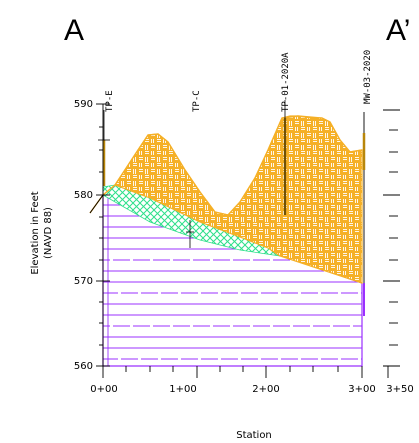 The height and width of the screenshot is (443, 419). I want to click on y-tick-570: 570, so click(83, 281).